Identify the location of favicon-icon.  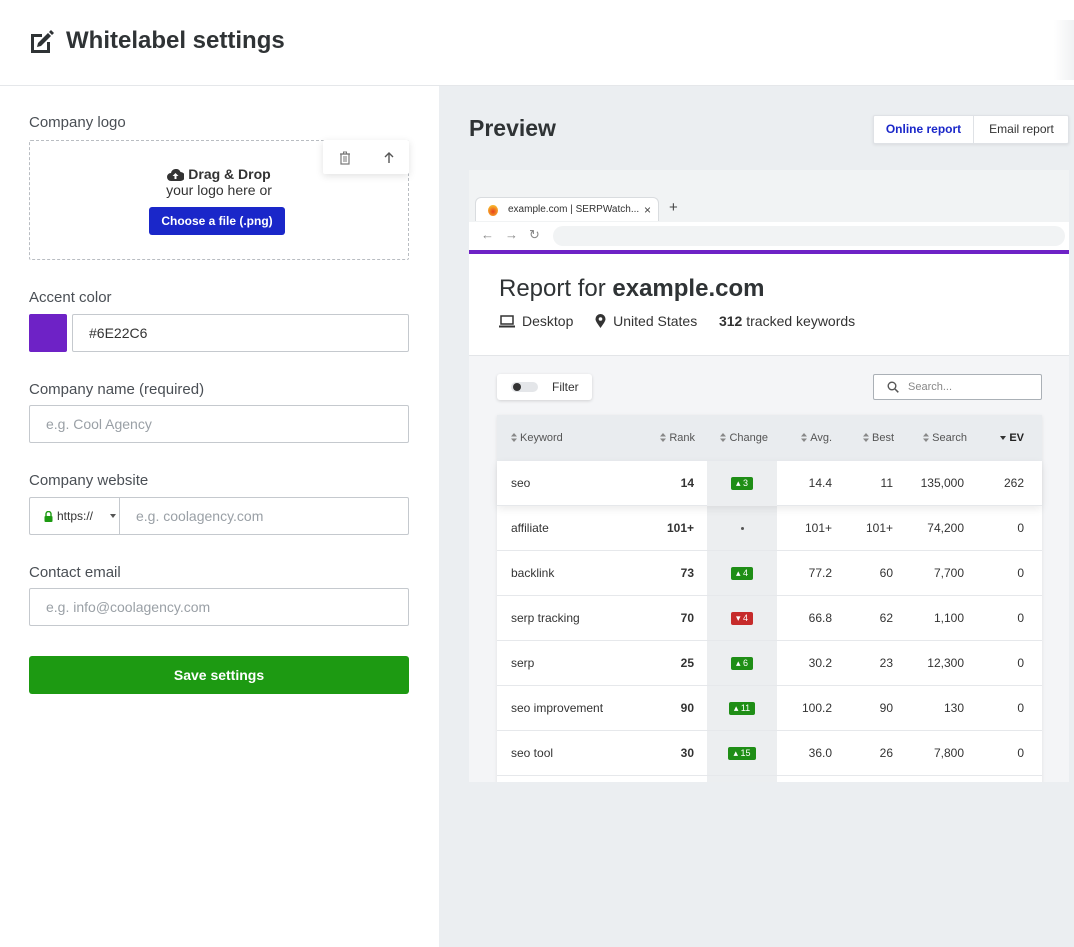
(493, 210).